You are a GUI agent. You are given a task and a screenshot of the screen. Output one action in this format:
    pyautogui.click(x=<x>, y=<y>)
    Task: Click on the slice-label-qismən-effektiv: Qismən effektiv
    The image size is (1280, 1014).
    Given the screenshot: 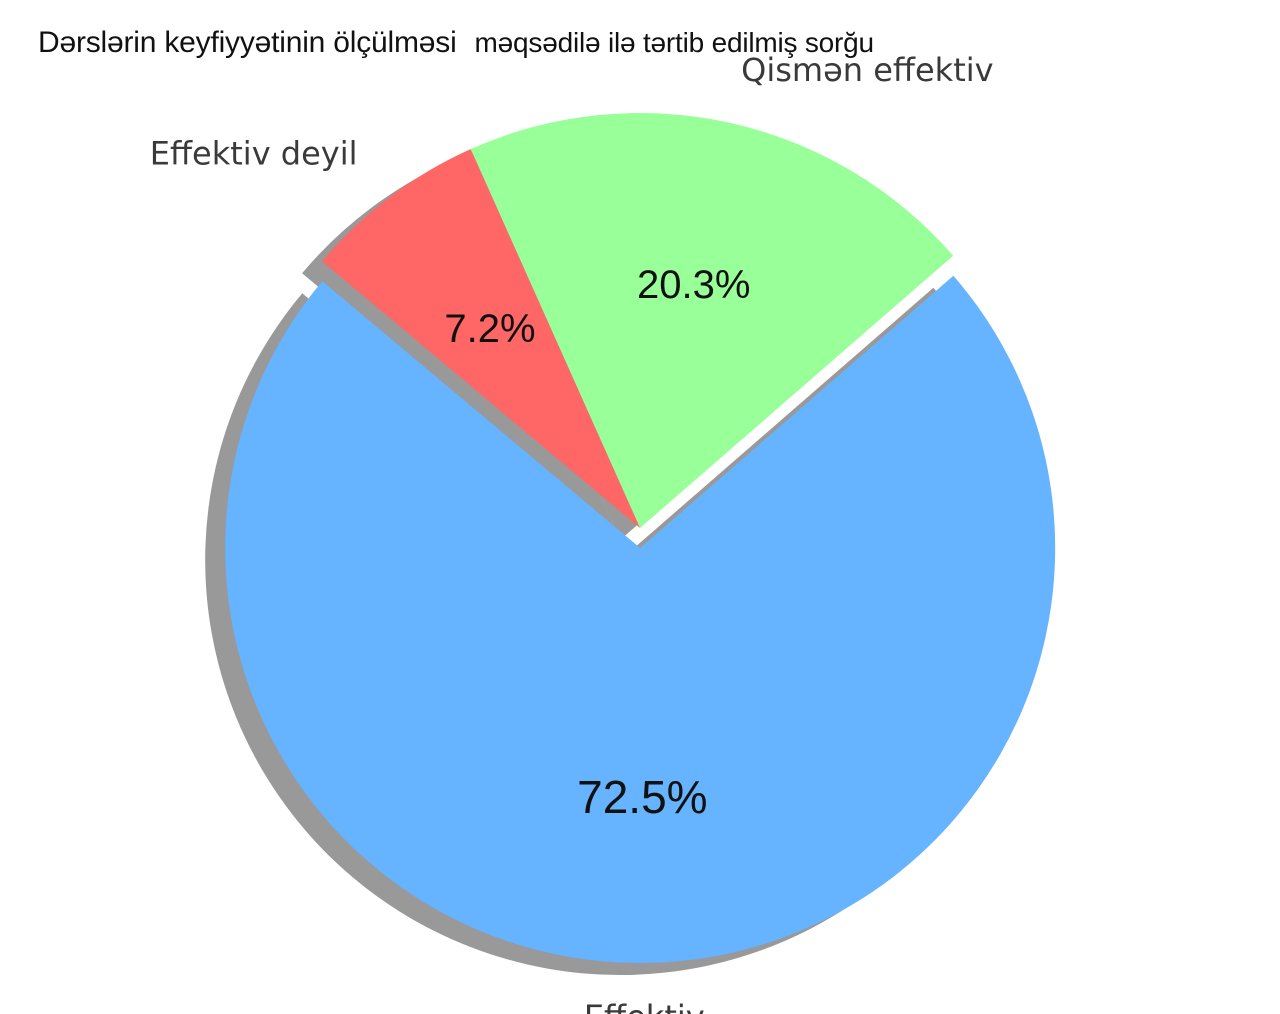 What is the action you would take?
    pyautogui.click(x=867, y=70)
    